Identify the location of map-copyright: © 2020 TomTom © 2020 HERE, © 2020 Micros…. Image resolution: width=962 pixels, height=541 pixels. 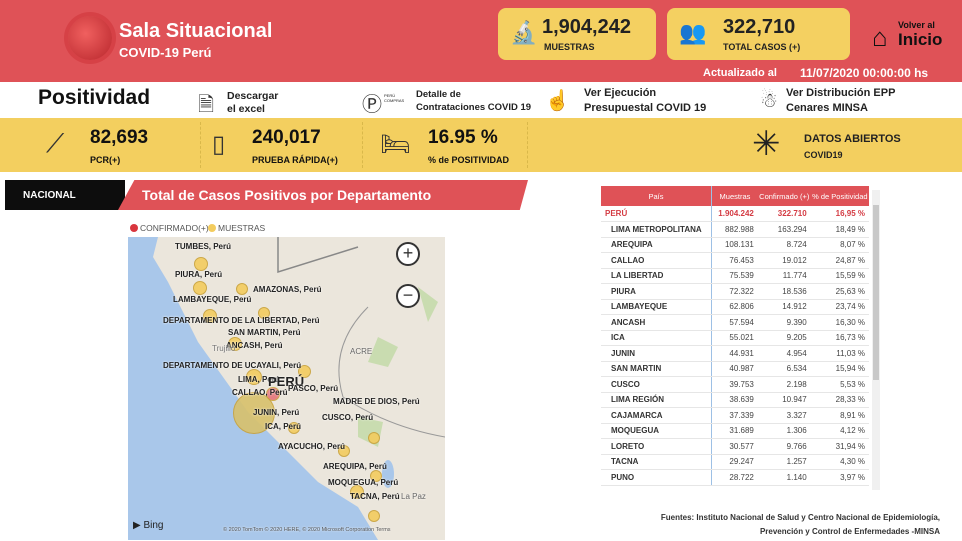
(307, 530).